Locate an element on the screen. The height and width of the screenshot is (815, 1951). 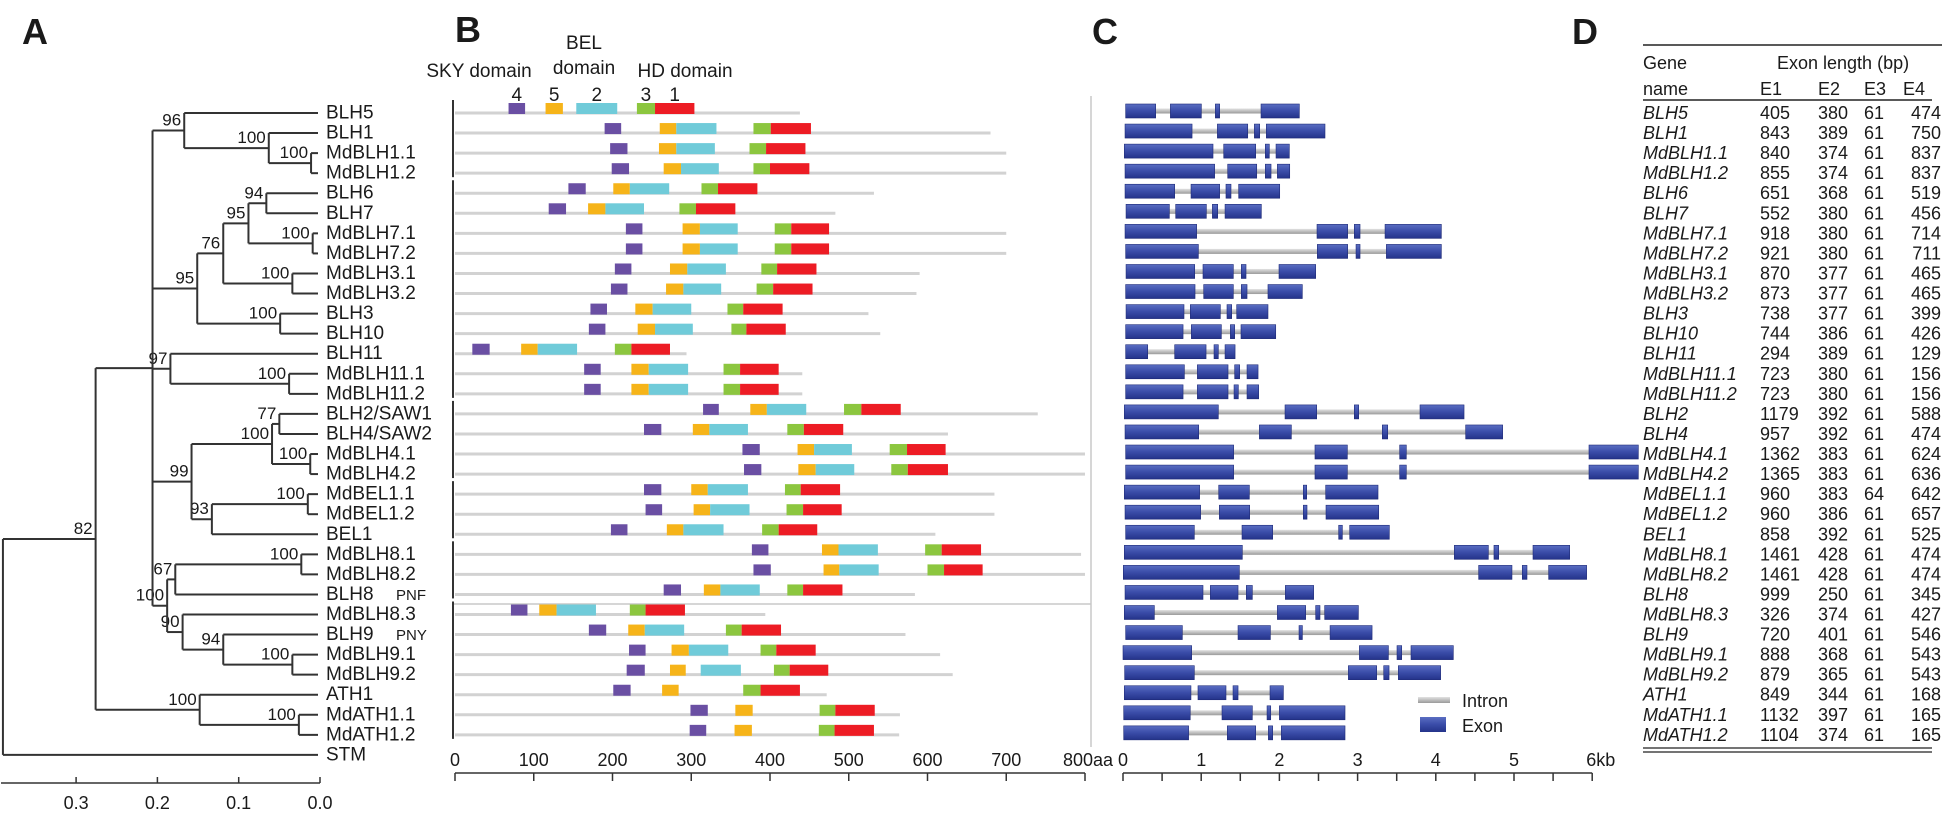
domain-hd1 is located at coordinates (715, 209).